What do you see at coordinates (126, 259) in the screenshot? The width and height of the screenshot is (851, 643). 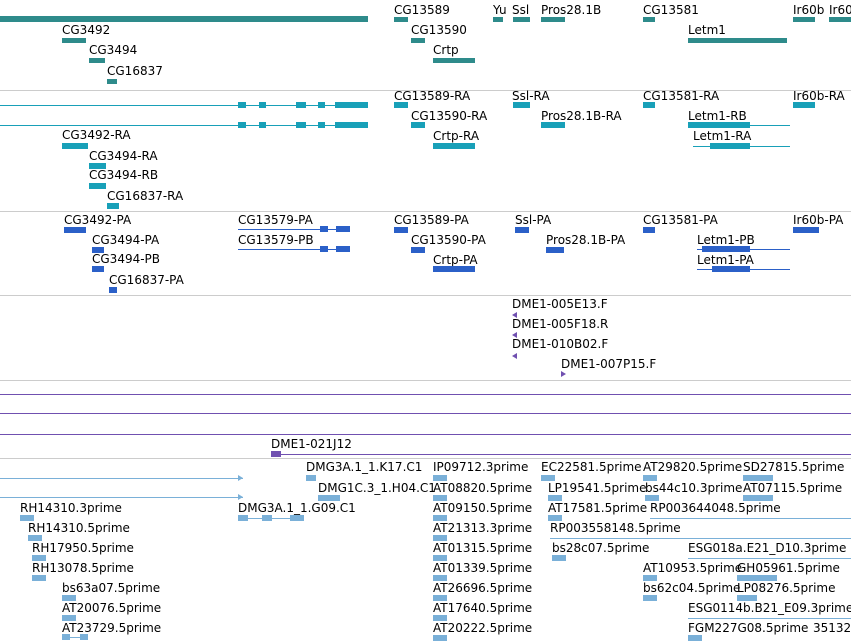 I see `protein-label: CG3494-PB` at bounding box center [126, 259].